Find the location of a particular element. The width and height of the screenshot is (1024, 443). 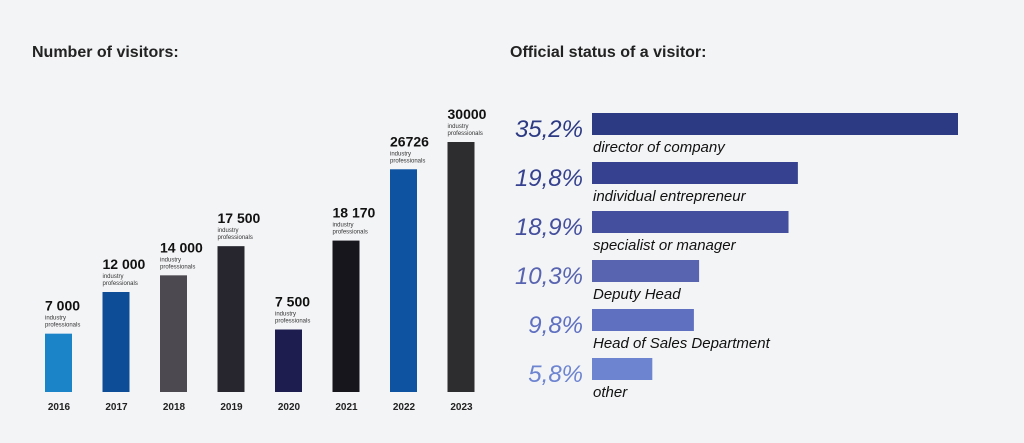

percent-label-4: 9,8% is located at coordinates (555, 325).